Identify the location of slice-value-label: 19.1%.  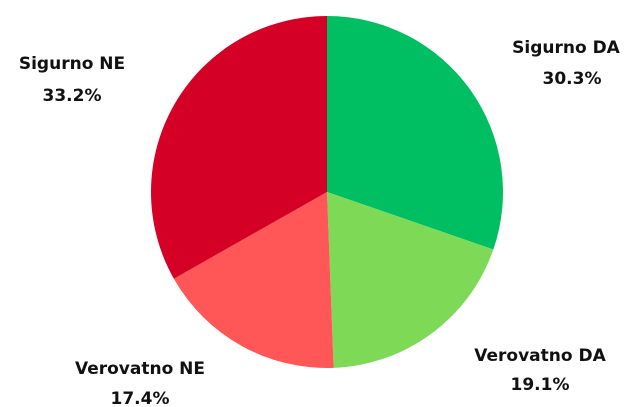
(540, 385).